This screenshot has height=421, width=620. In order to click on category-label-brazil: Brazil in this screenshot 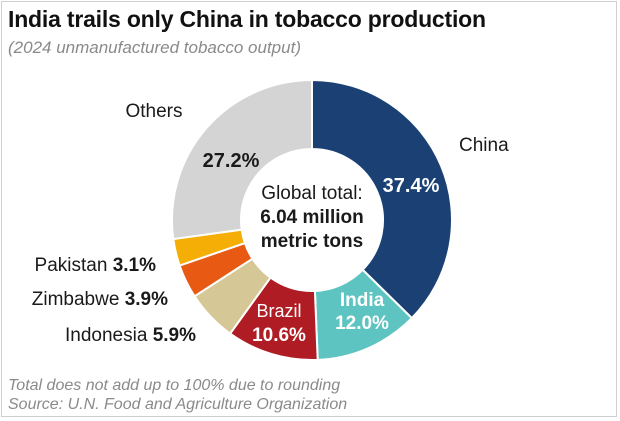, I will do `click(278, 311)`.